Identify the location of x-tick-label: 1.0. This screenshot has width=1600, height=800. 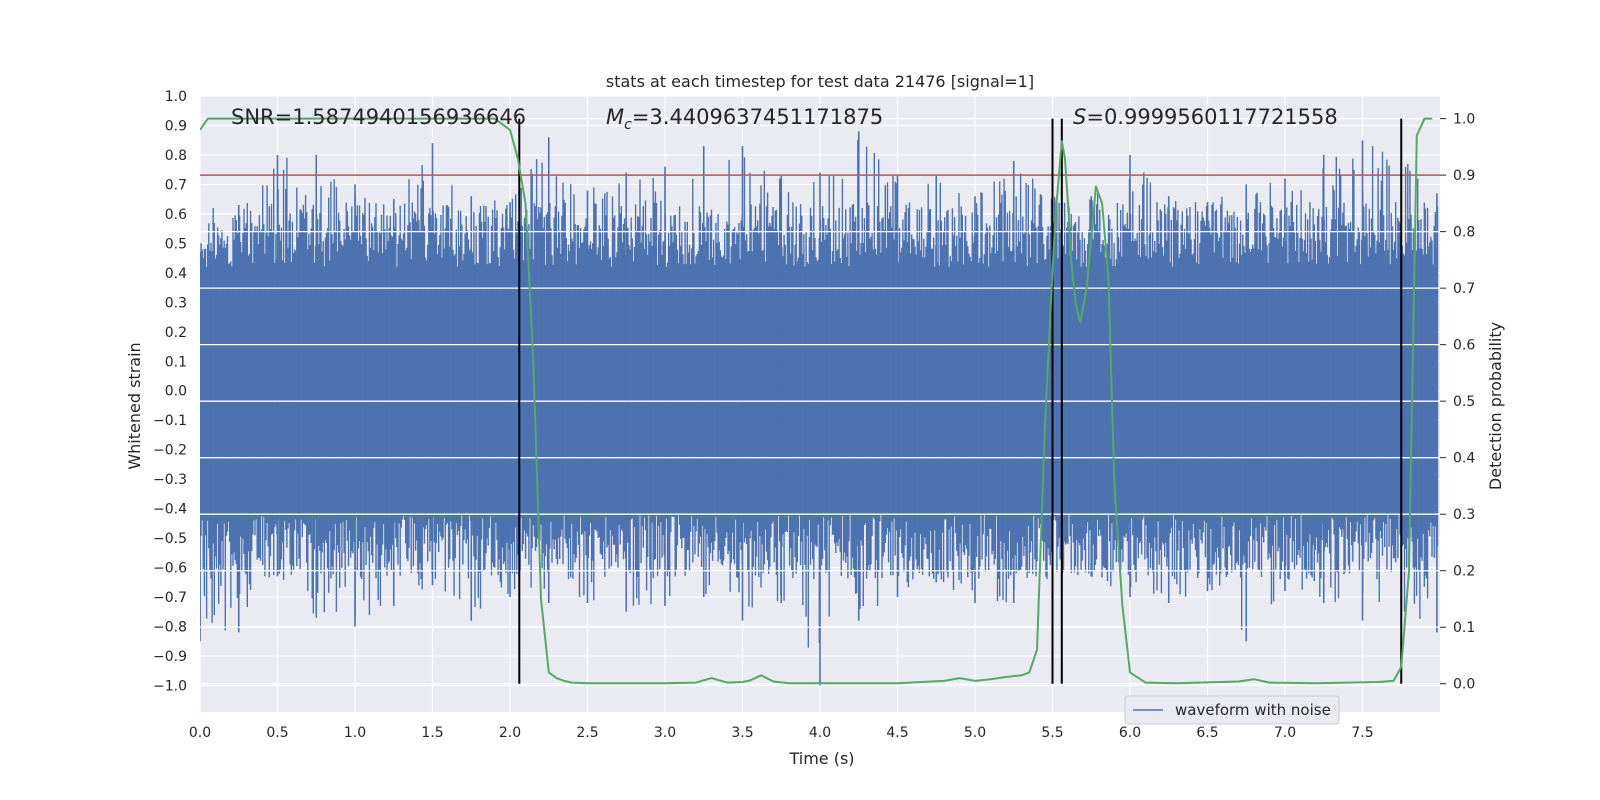
(355, 733).